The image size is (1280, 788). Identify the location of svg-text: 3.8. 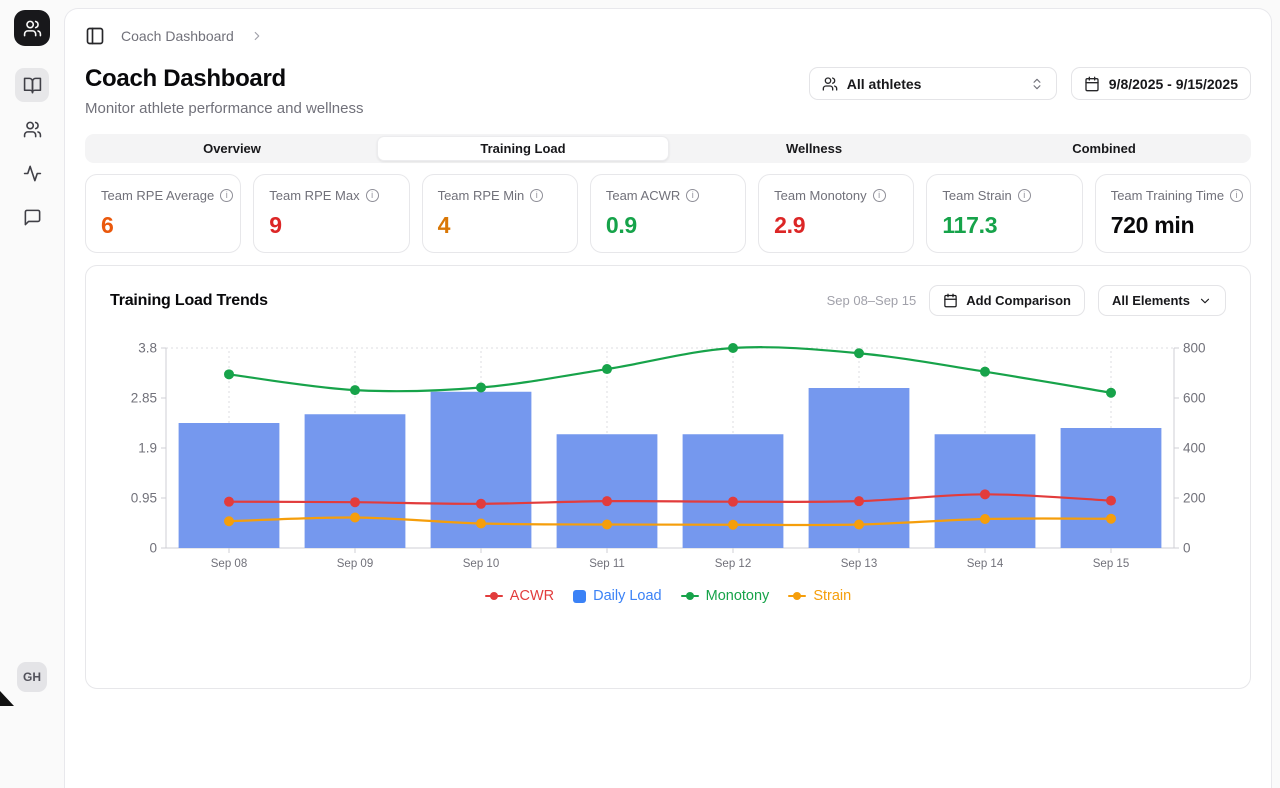
(147, 348).